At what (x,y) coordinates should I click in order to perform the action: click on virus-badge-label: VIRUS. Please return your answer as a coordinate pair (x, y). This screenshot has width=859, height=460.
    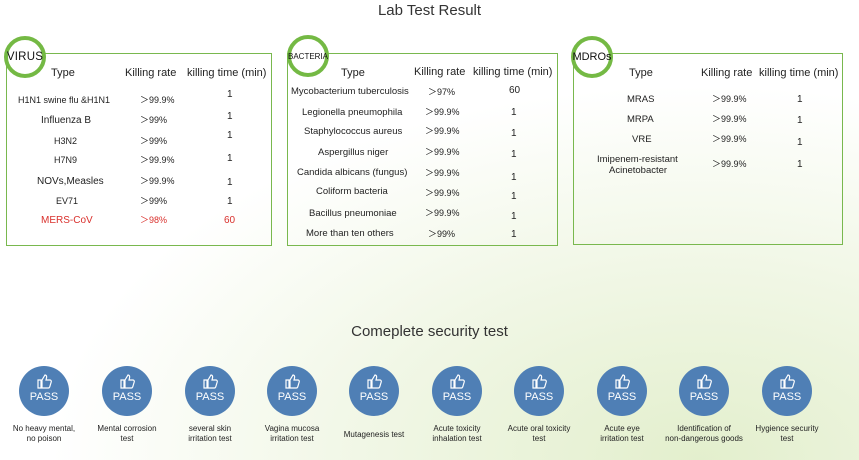
    Looking at the image, I should click on (25, 57).